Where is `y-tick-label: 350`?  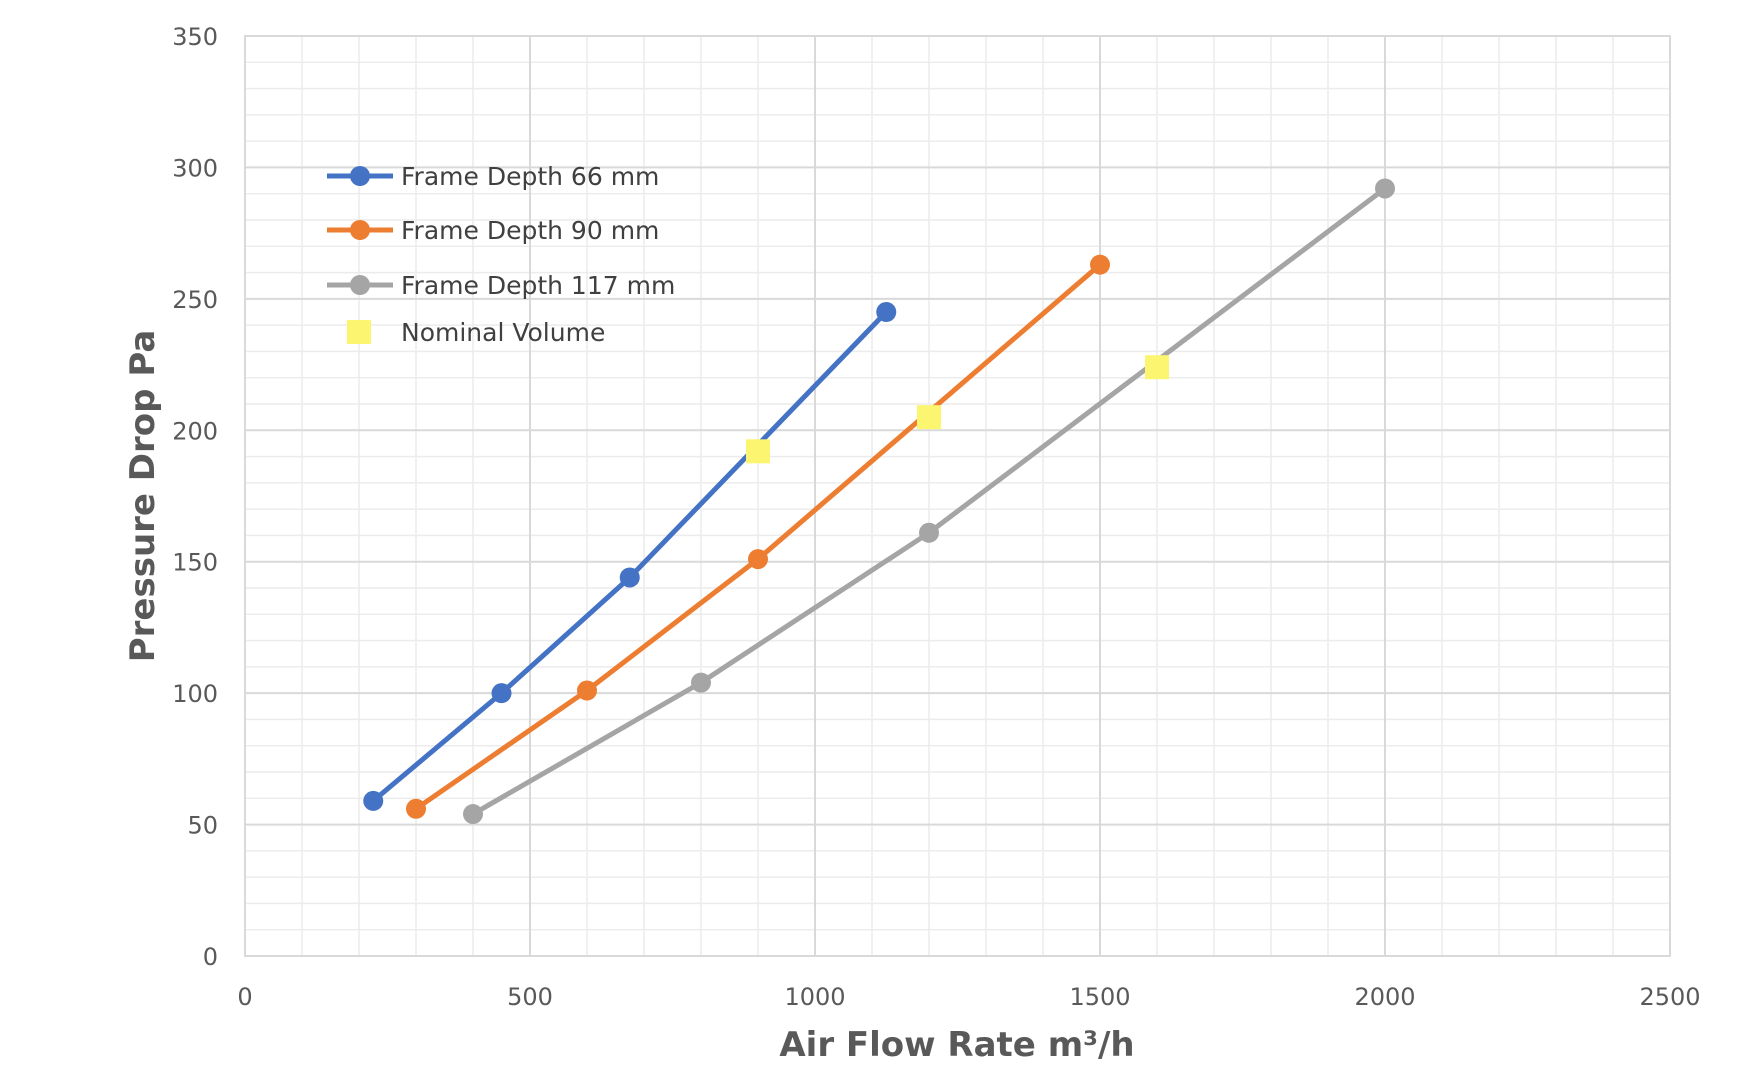
y-tick-label: 350 is located at coordinates (195, 37).